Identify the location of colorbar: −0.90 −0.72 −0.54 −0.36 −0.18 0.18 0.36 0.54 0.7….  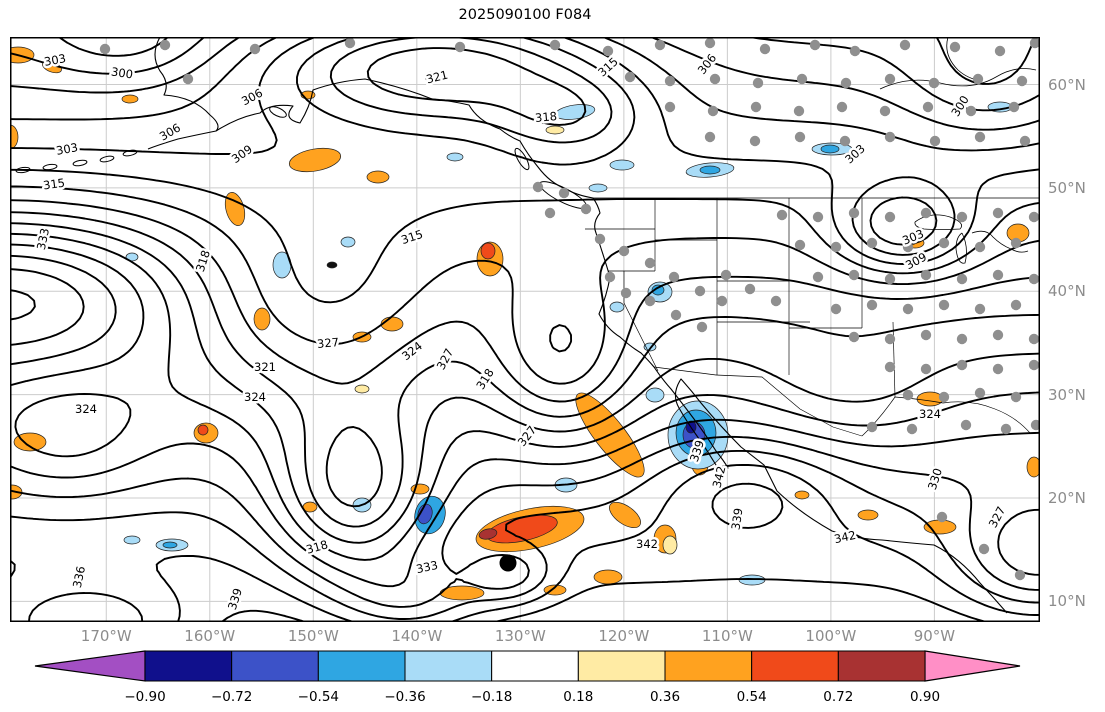
(527, 677).